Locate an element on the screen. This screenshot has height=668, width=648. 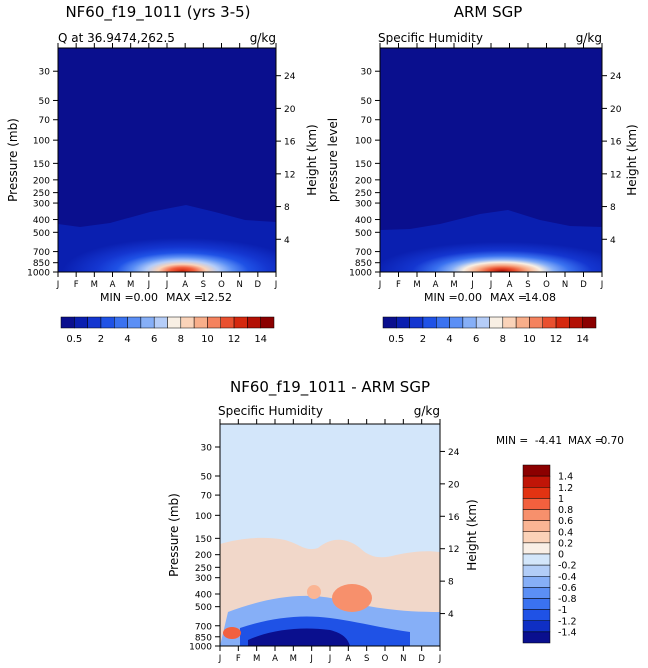
obs-height-tick-label: 8 is located at coordinates (613, 208).